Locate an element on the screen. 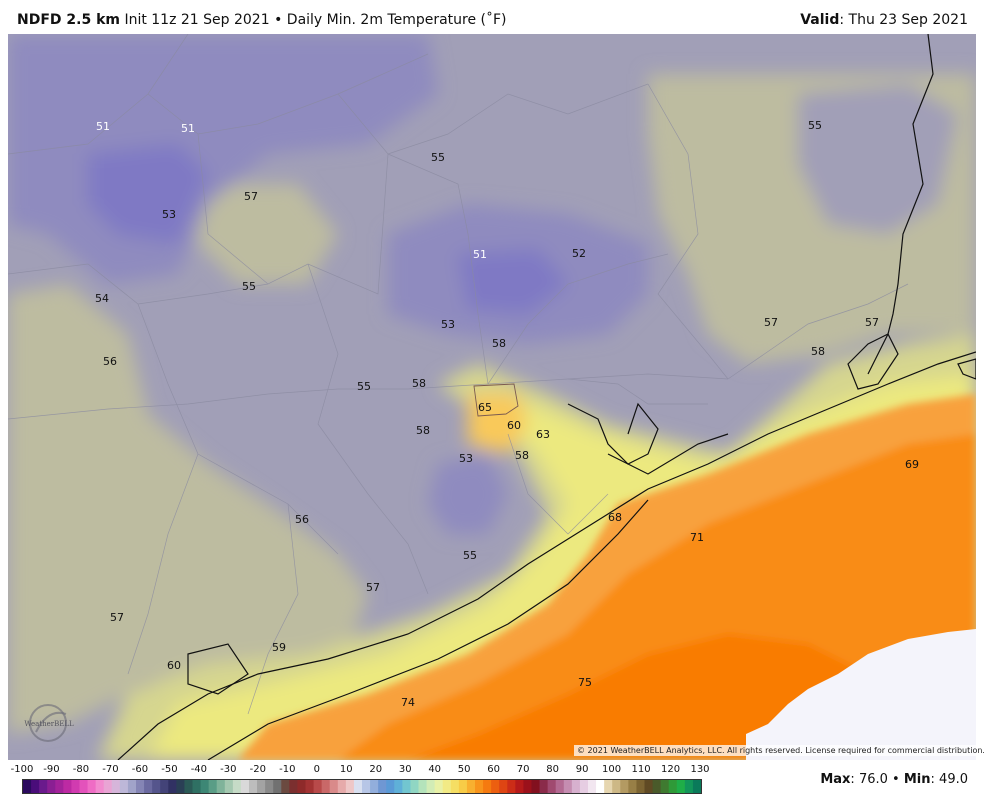 The width and height of the screenshot is (984, 808). scale-tick-label: 0 is located at coordinates (316, 769).